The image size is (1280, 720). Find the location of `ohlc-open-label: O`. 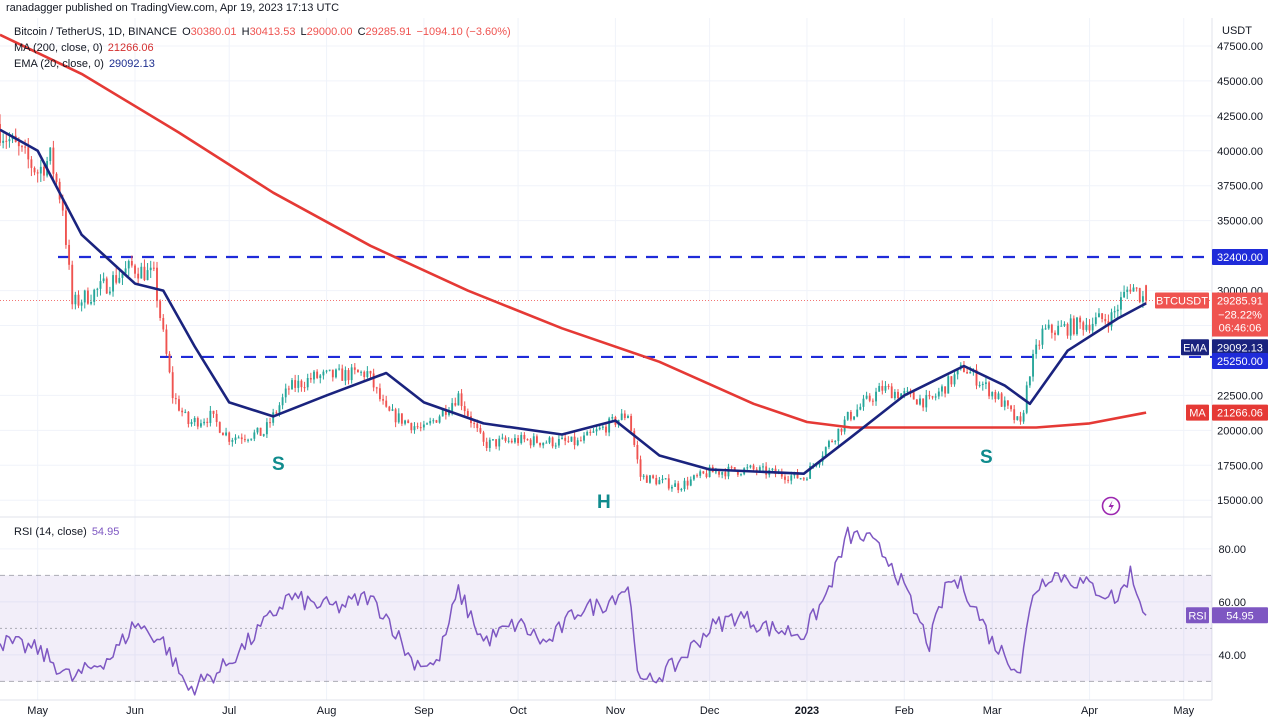

ohlc-open-label: O is located at coordinates (186, 32).